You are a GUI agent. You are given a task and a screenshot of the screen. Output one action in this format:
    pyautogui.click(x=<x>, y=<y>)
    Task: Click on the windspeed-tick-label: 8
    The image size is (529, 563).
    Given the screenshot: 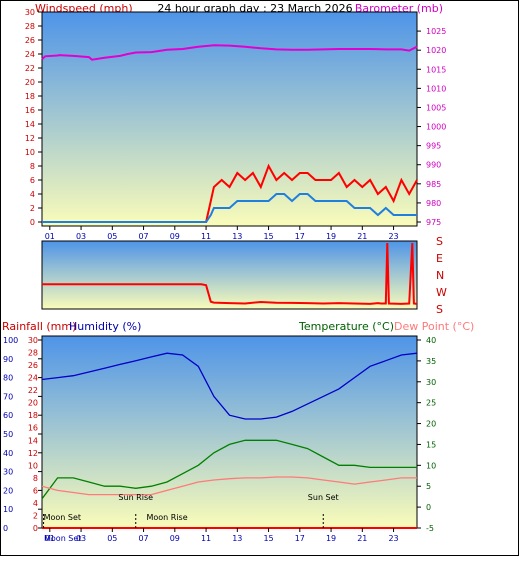 What is the action you would take?
    pyautogui.click(x=32, y=166)
    